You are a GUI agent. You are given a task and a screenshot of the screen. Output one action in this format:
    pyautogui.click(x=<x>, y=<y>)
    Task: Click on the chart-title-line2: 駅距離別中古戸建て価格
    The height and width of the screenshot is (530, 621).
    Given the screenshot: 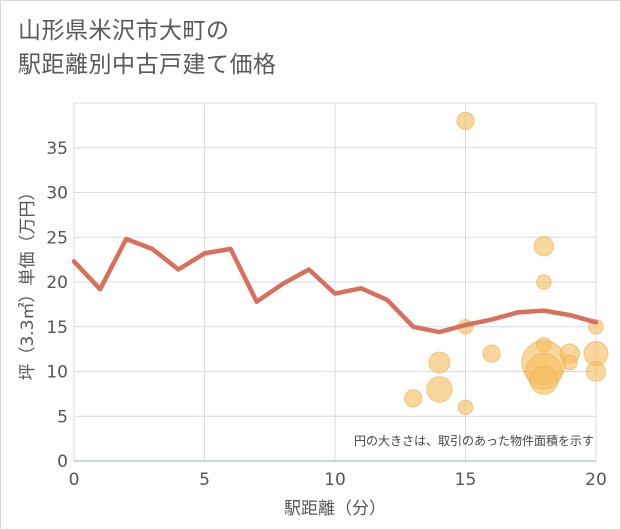 What is the action you would take?
    pyautogui.click(x=147, y=65)
    